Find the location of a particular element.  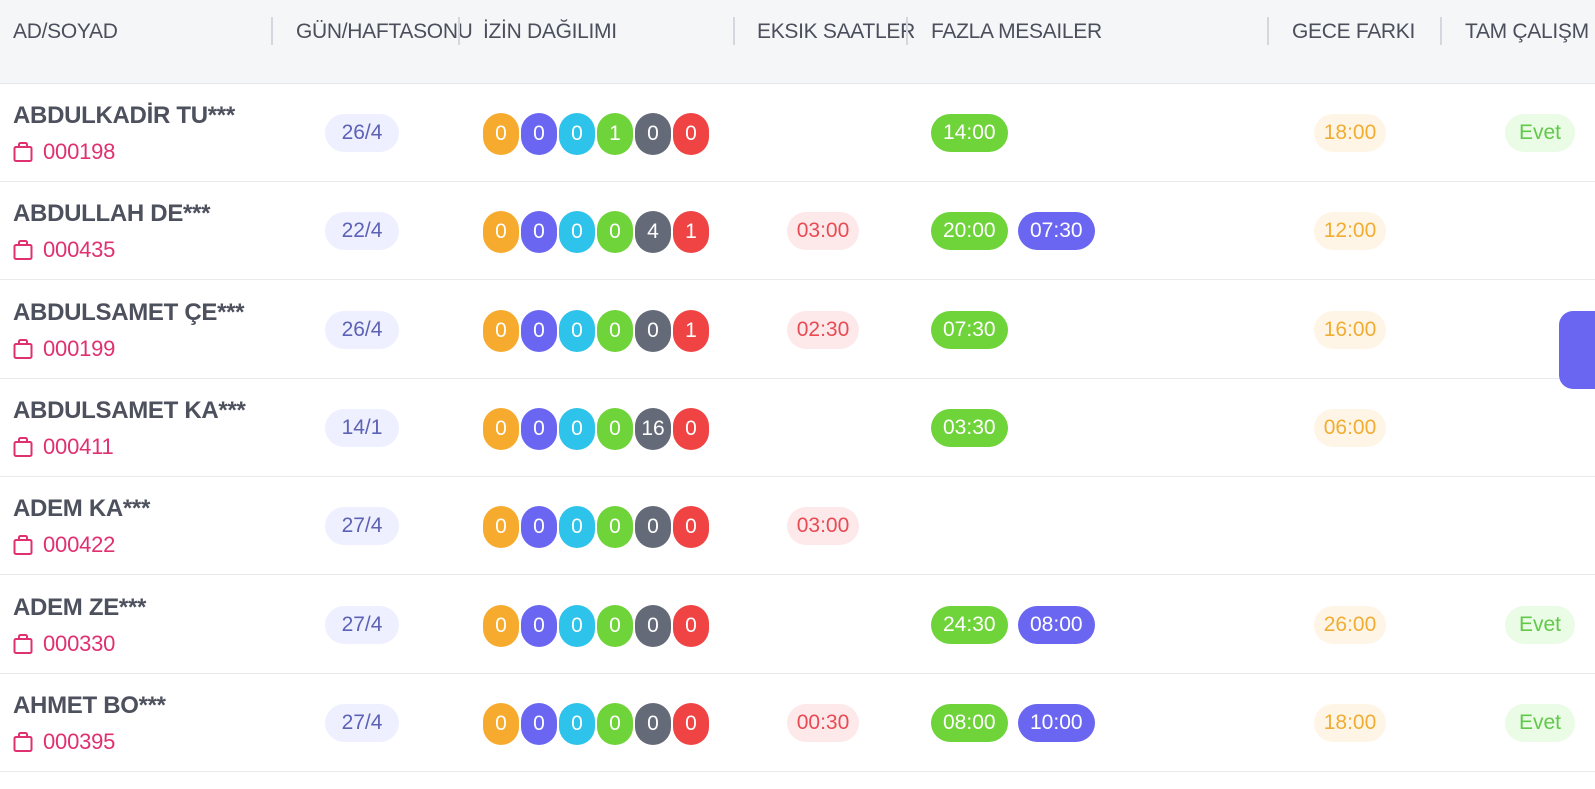

column-header-night: GECE FARKI is located at coordinates (1354, 31).